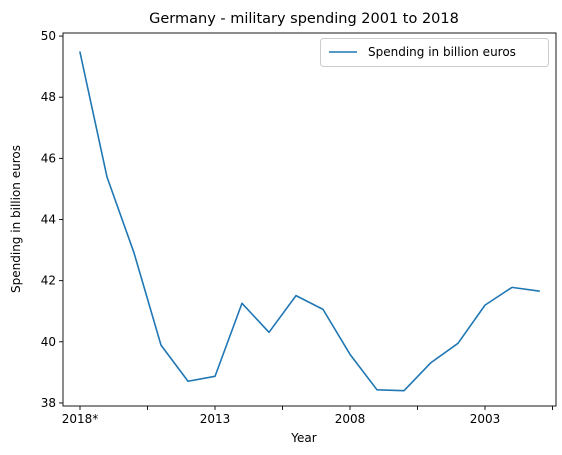 The width and height of the screenshot is (562, 455). What do you see at coordinates (48, 220) in the screenshot?
I see `y-tick-label: 44` at bounding box center [48, 220].